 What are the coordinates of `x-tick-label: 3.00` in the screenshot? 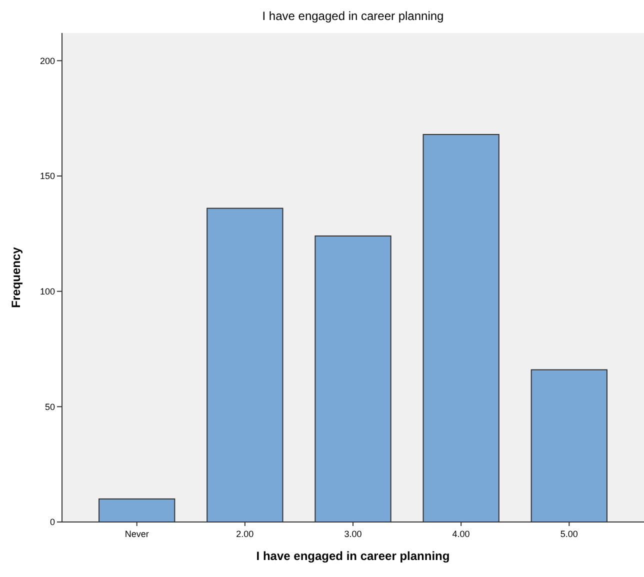 It's located at (353, 534).